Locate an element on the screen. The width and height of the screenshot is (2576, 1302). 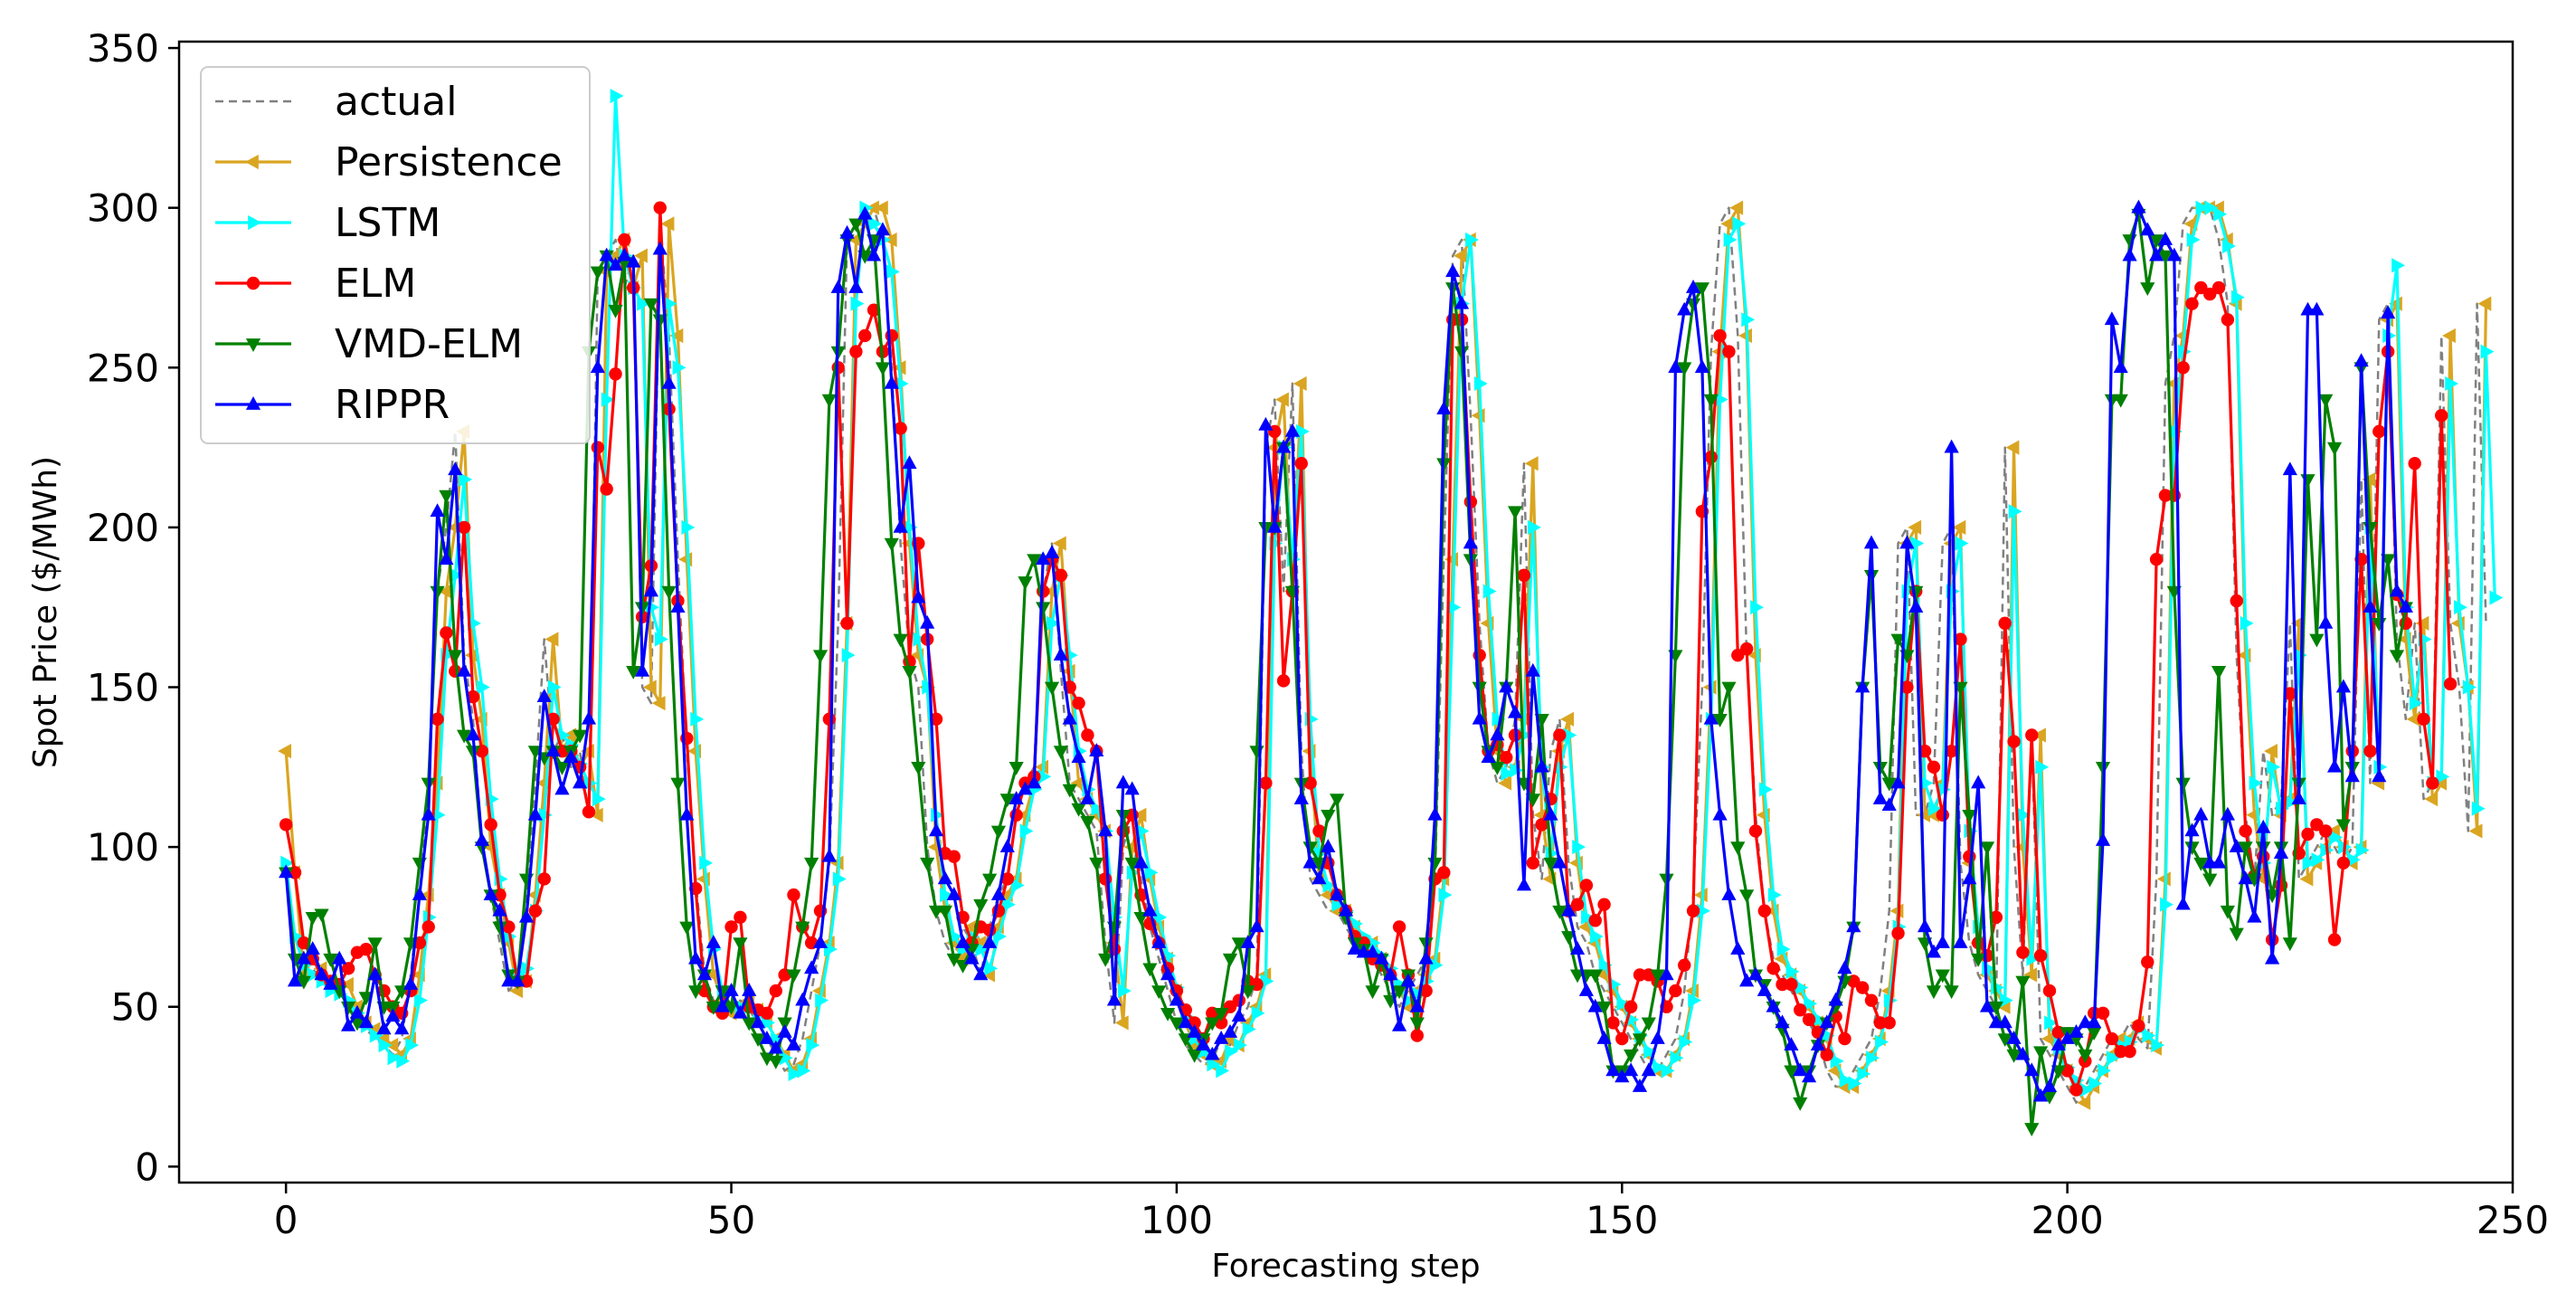
legend: actual Persistence LSTM ELM VMD-ELM RIPPR is located at coordinates (396, 255).